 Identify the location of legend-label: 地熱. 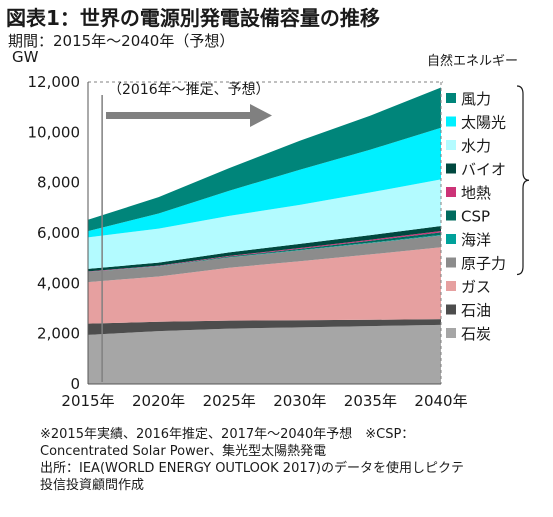
(476, 193).